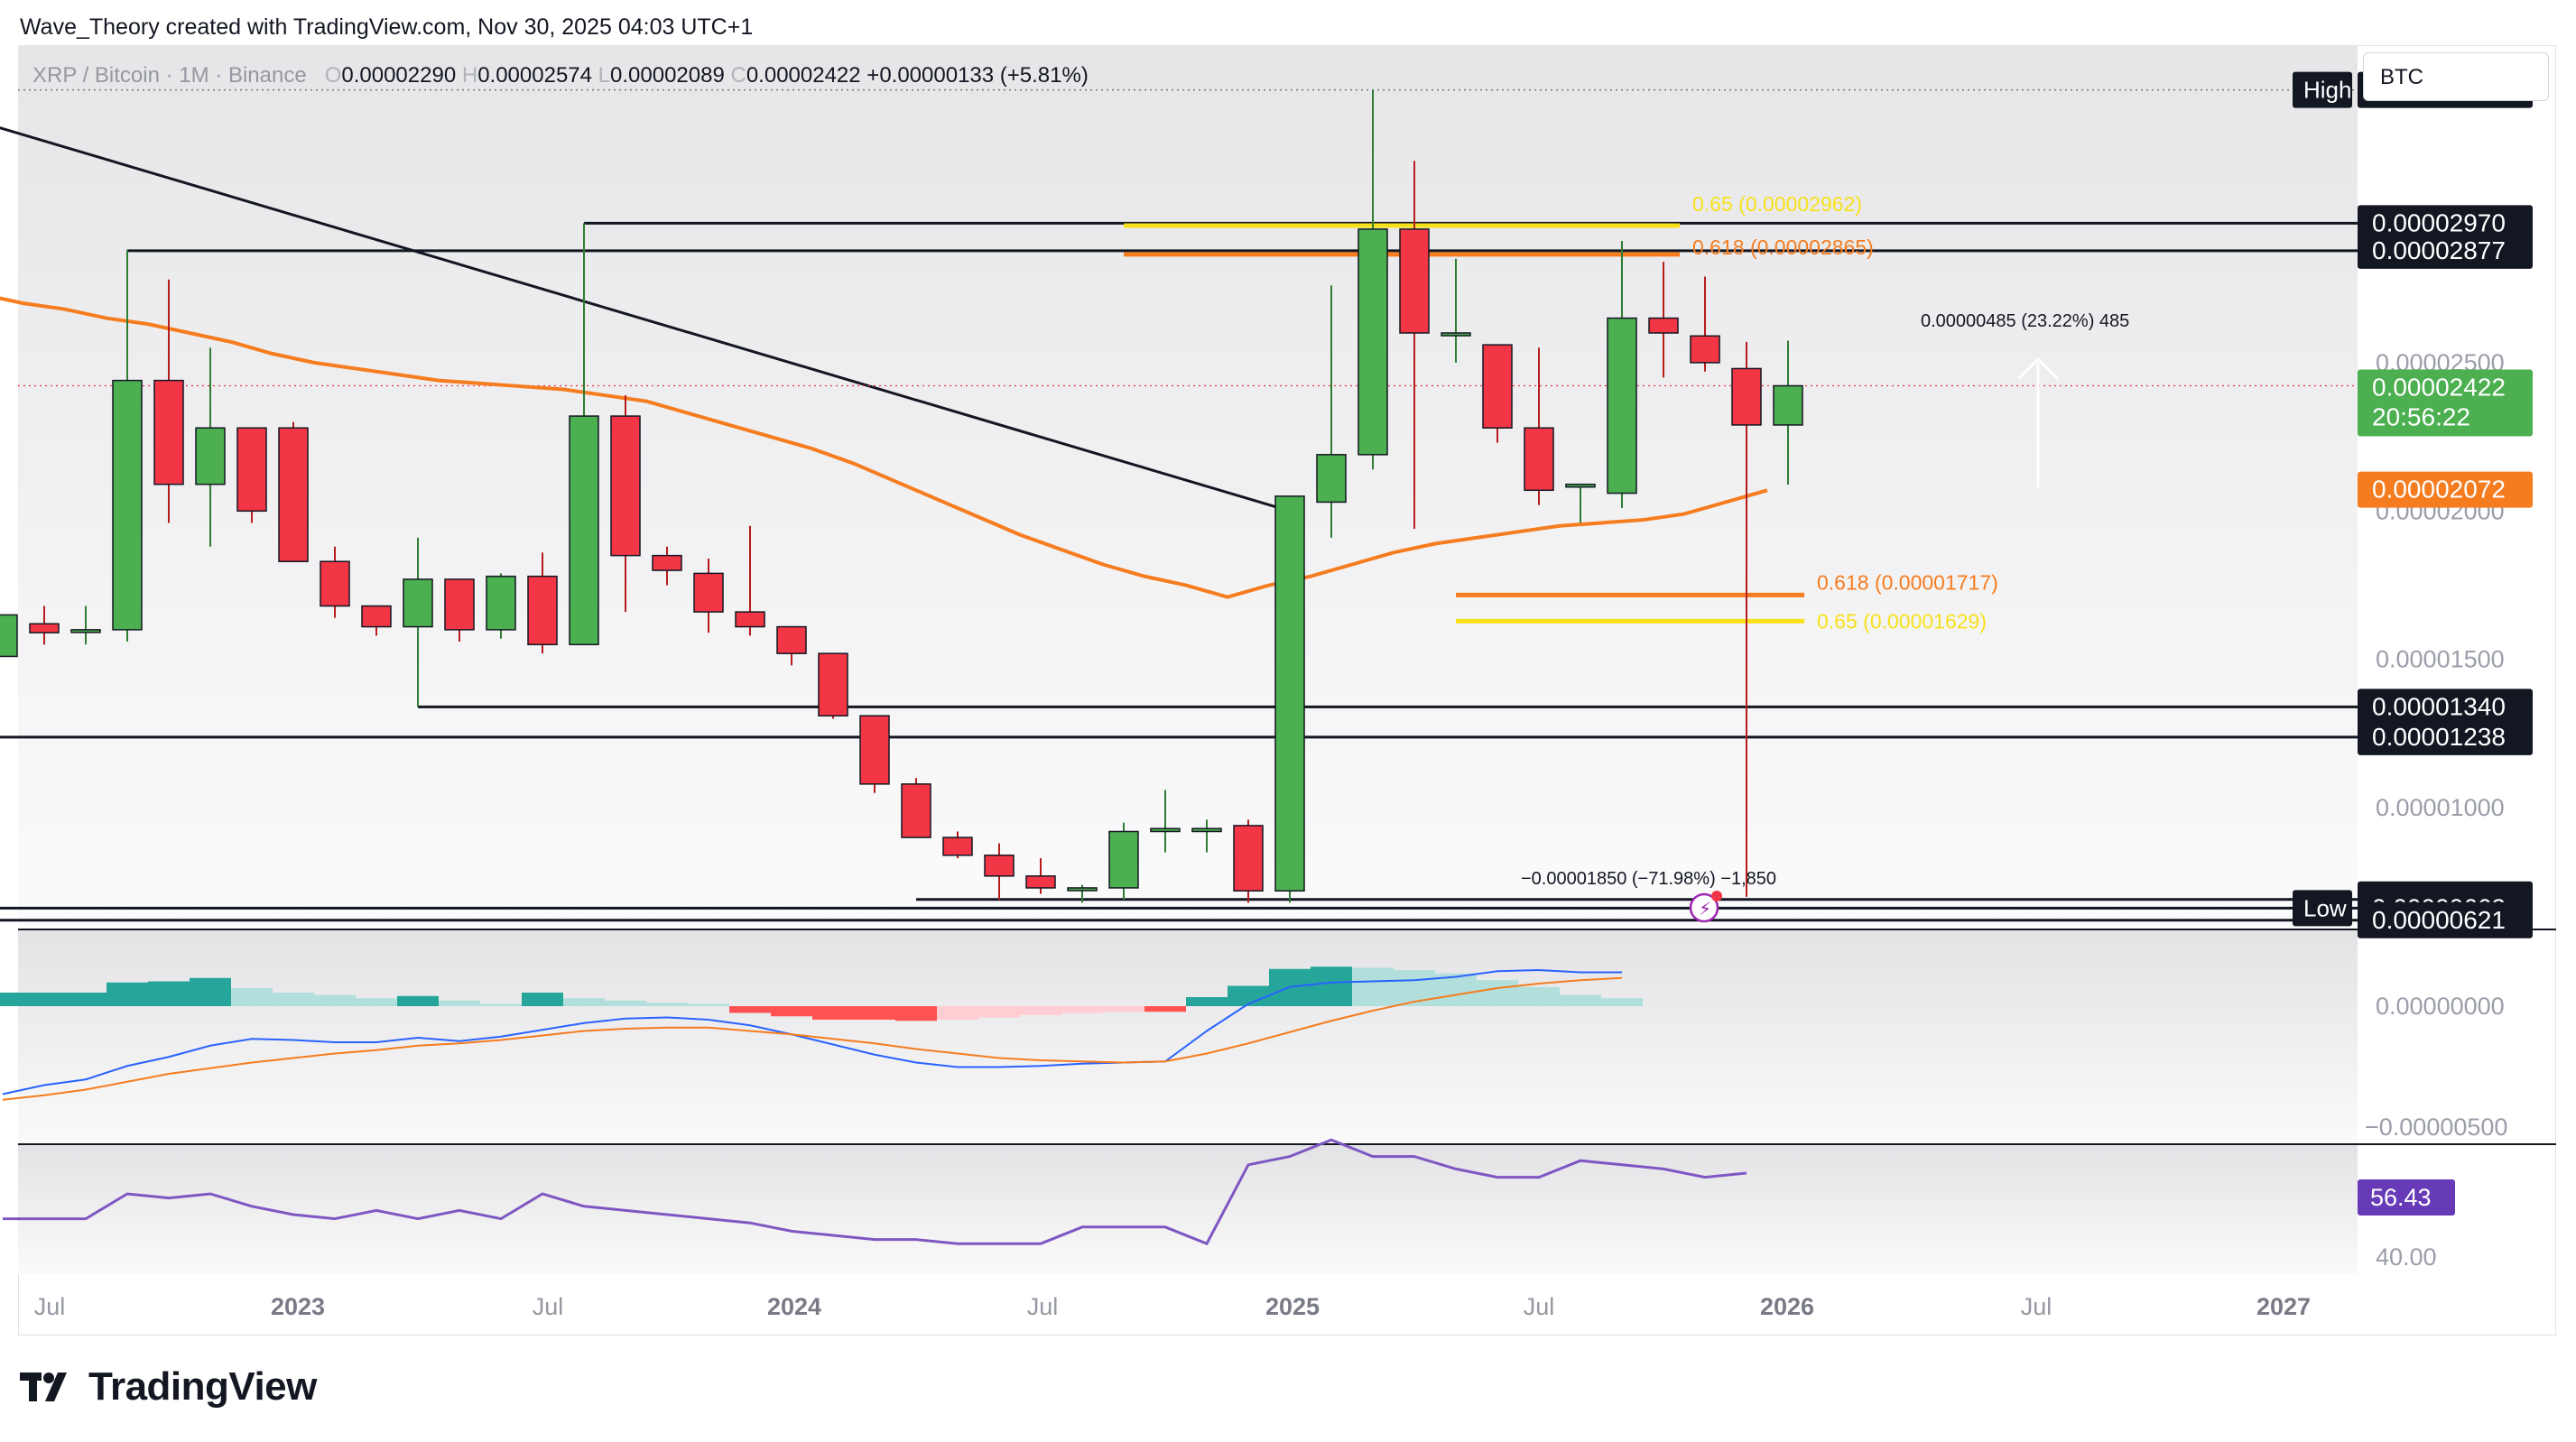  I want to click on price-label-text: 0.00002072, so click(2439, 490).